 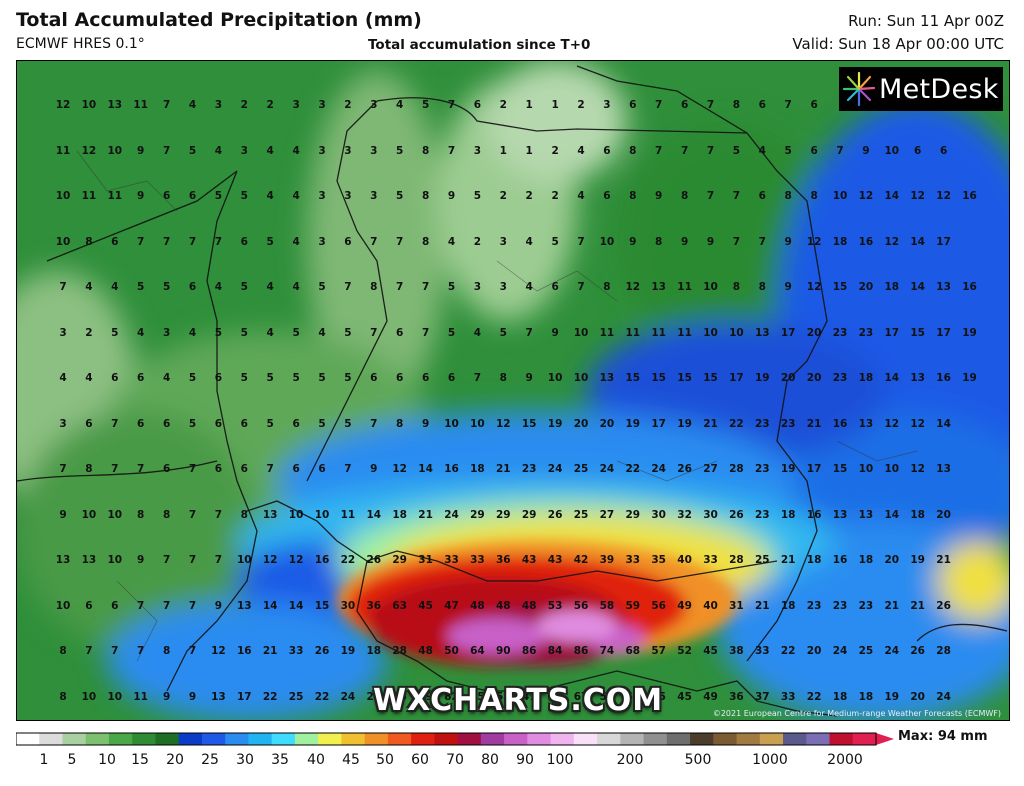 I want to click on grid-value: 21, so click(x=788, y=559).